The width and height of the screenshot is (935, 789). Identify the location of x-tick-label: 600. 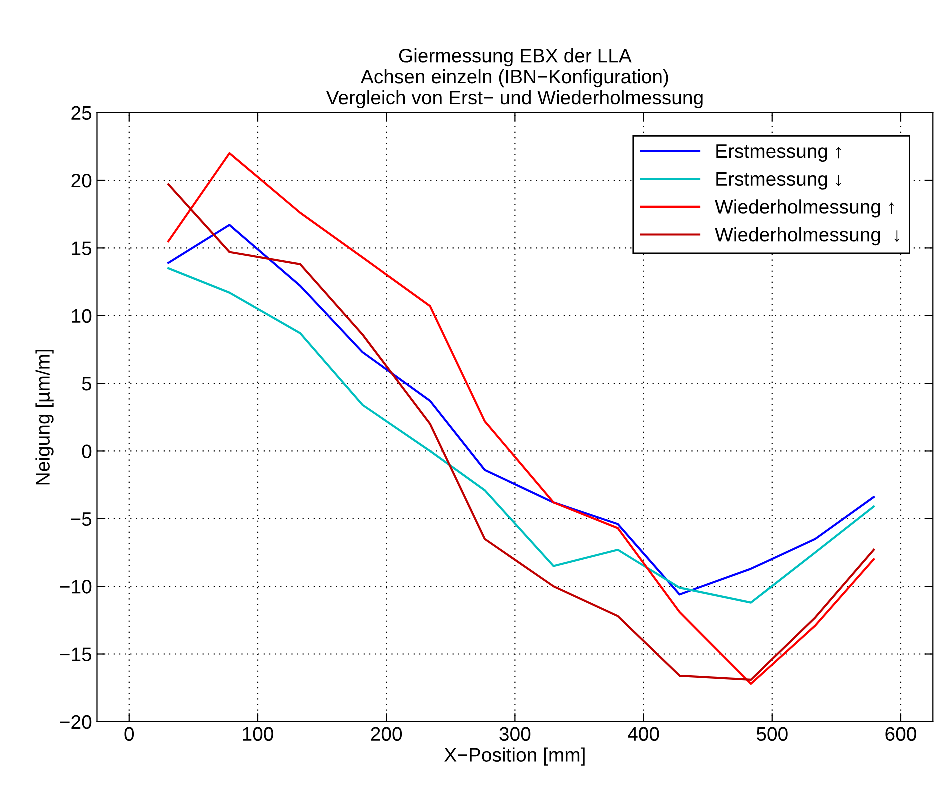
(901, 734).